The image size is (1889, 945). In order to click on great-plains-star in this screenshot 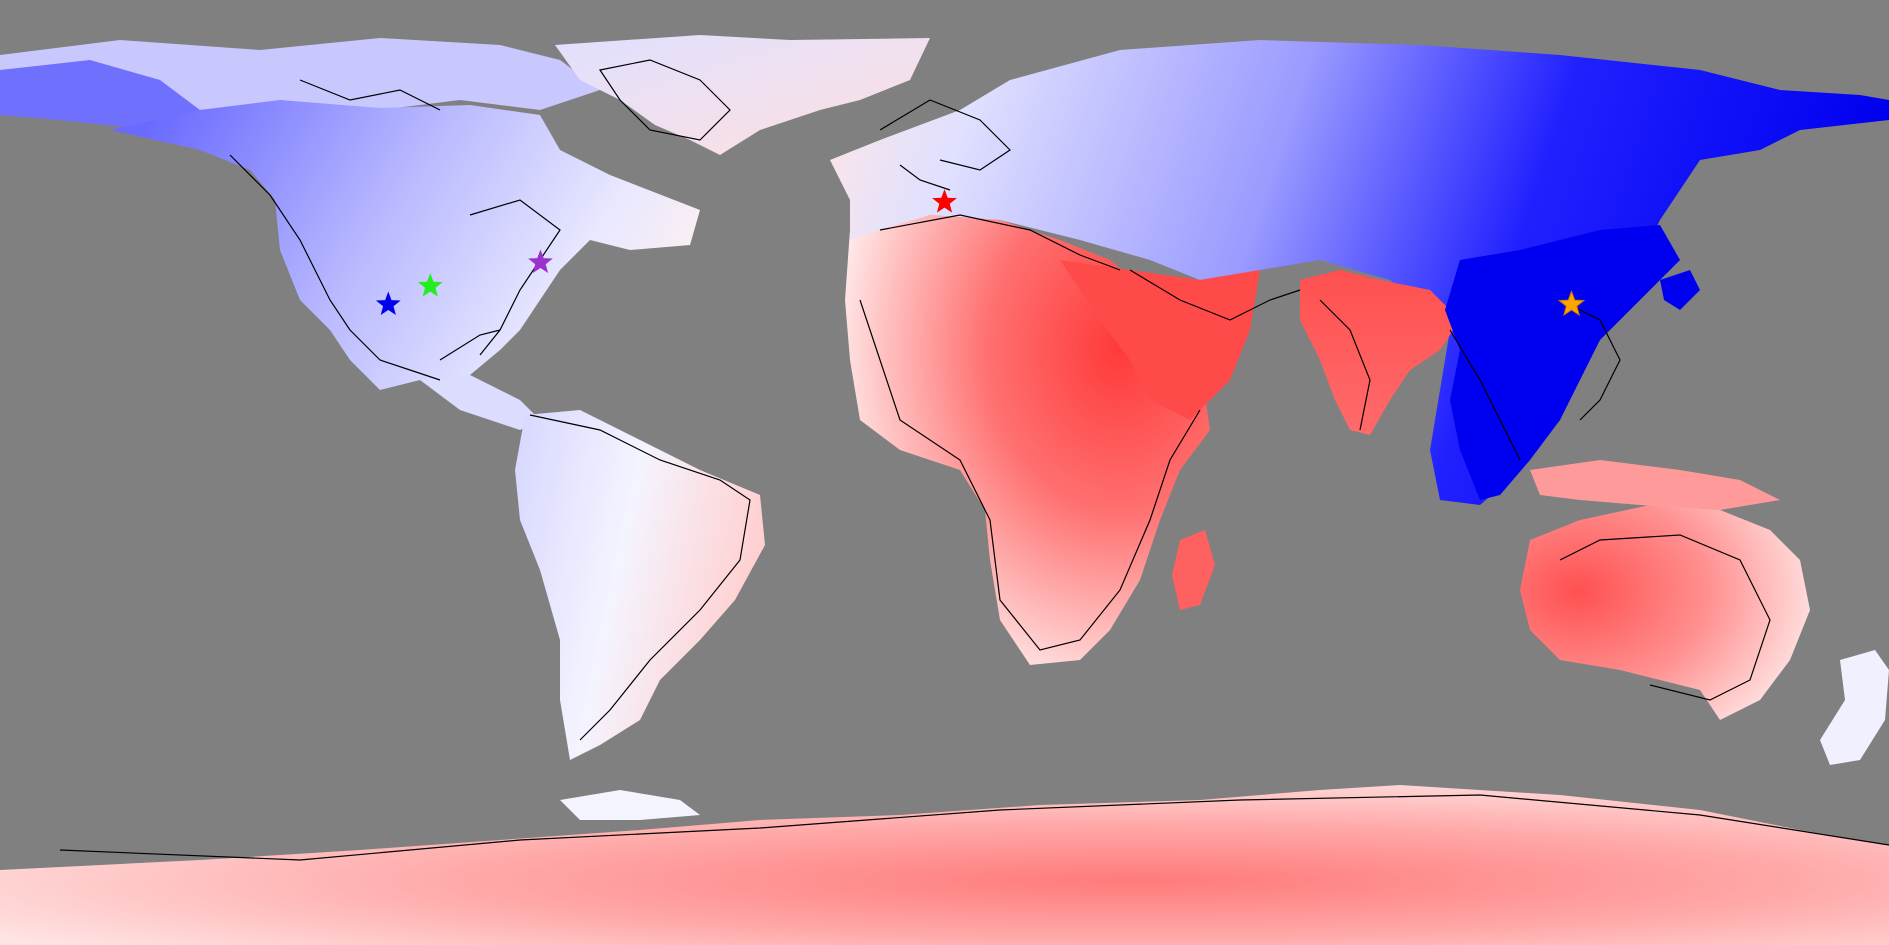, I will do `click(430, 285)`.